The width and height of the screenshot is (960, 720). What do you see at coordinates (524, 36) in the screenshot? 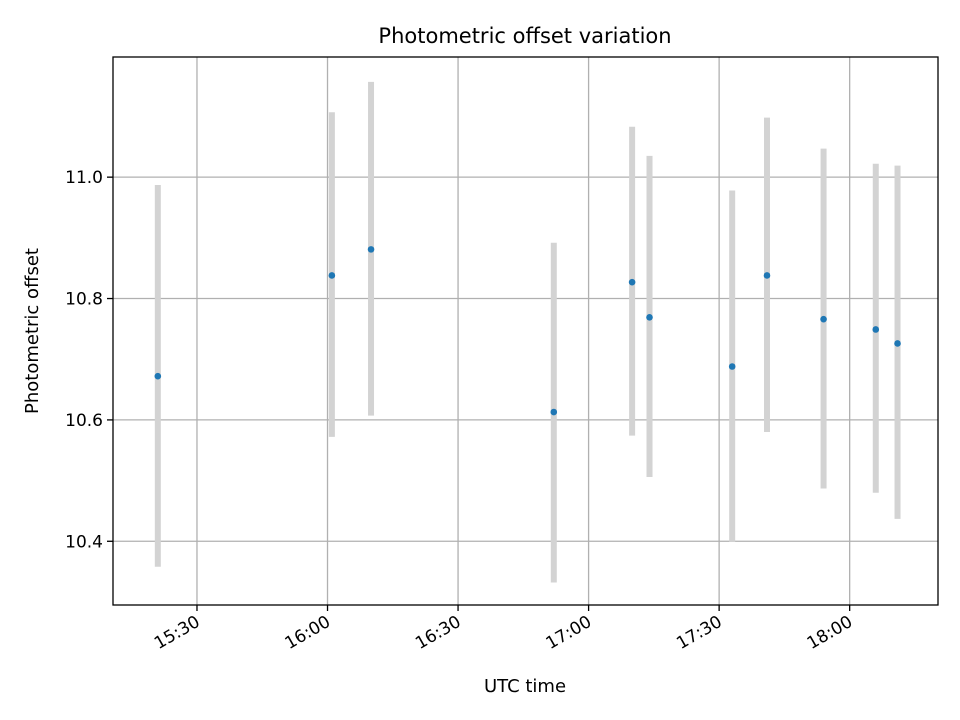
I see `chart-title: Photometric offset variation` at bounding box center [524, 36].